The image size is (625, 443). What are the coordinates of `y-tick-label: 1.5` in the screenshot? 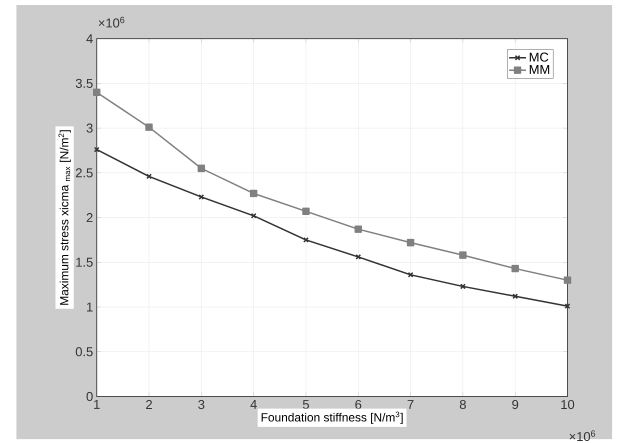 It's located at (84, 262).